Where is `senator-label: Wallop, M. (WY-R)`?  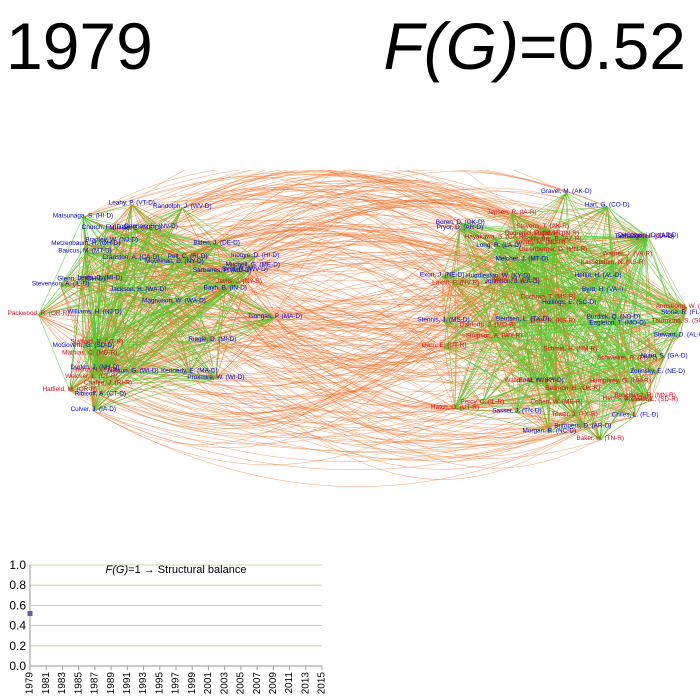
senator-label: Wallop, M. (WY-R) is located at coordinates (530, 380).